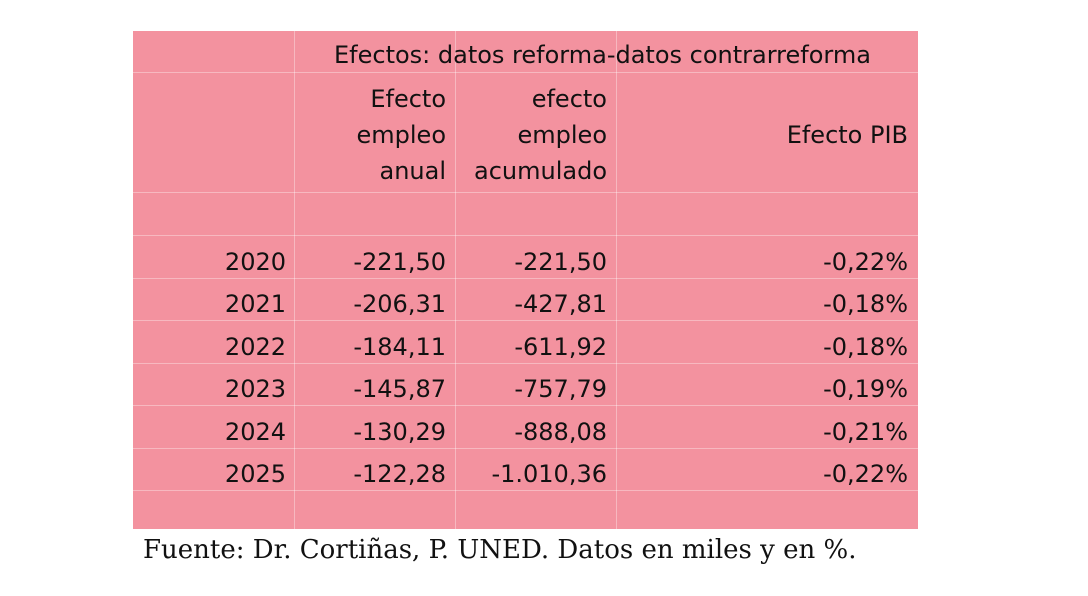 The width and height of the screenshot is (1088, 596). What do you see at coordinates (399, 347) in the screenshot?
I see `cell-efecto-empleo-anual: -184,11` at bounding box center [399, 347].